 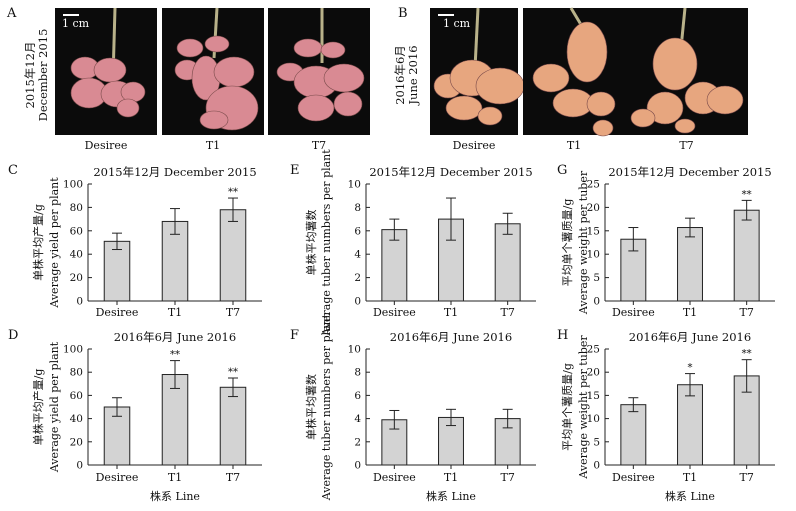 I want to click on y-tick-label: 40, so click(x=76, y=255).